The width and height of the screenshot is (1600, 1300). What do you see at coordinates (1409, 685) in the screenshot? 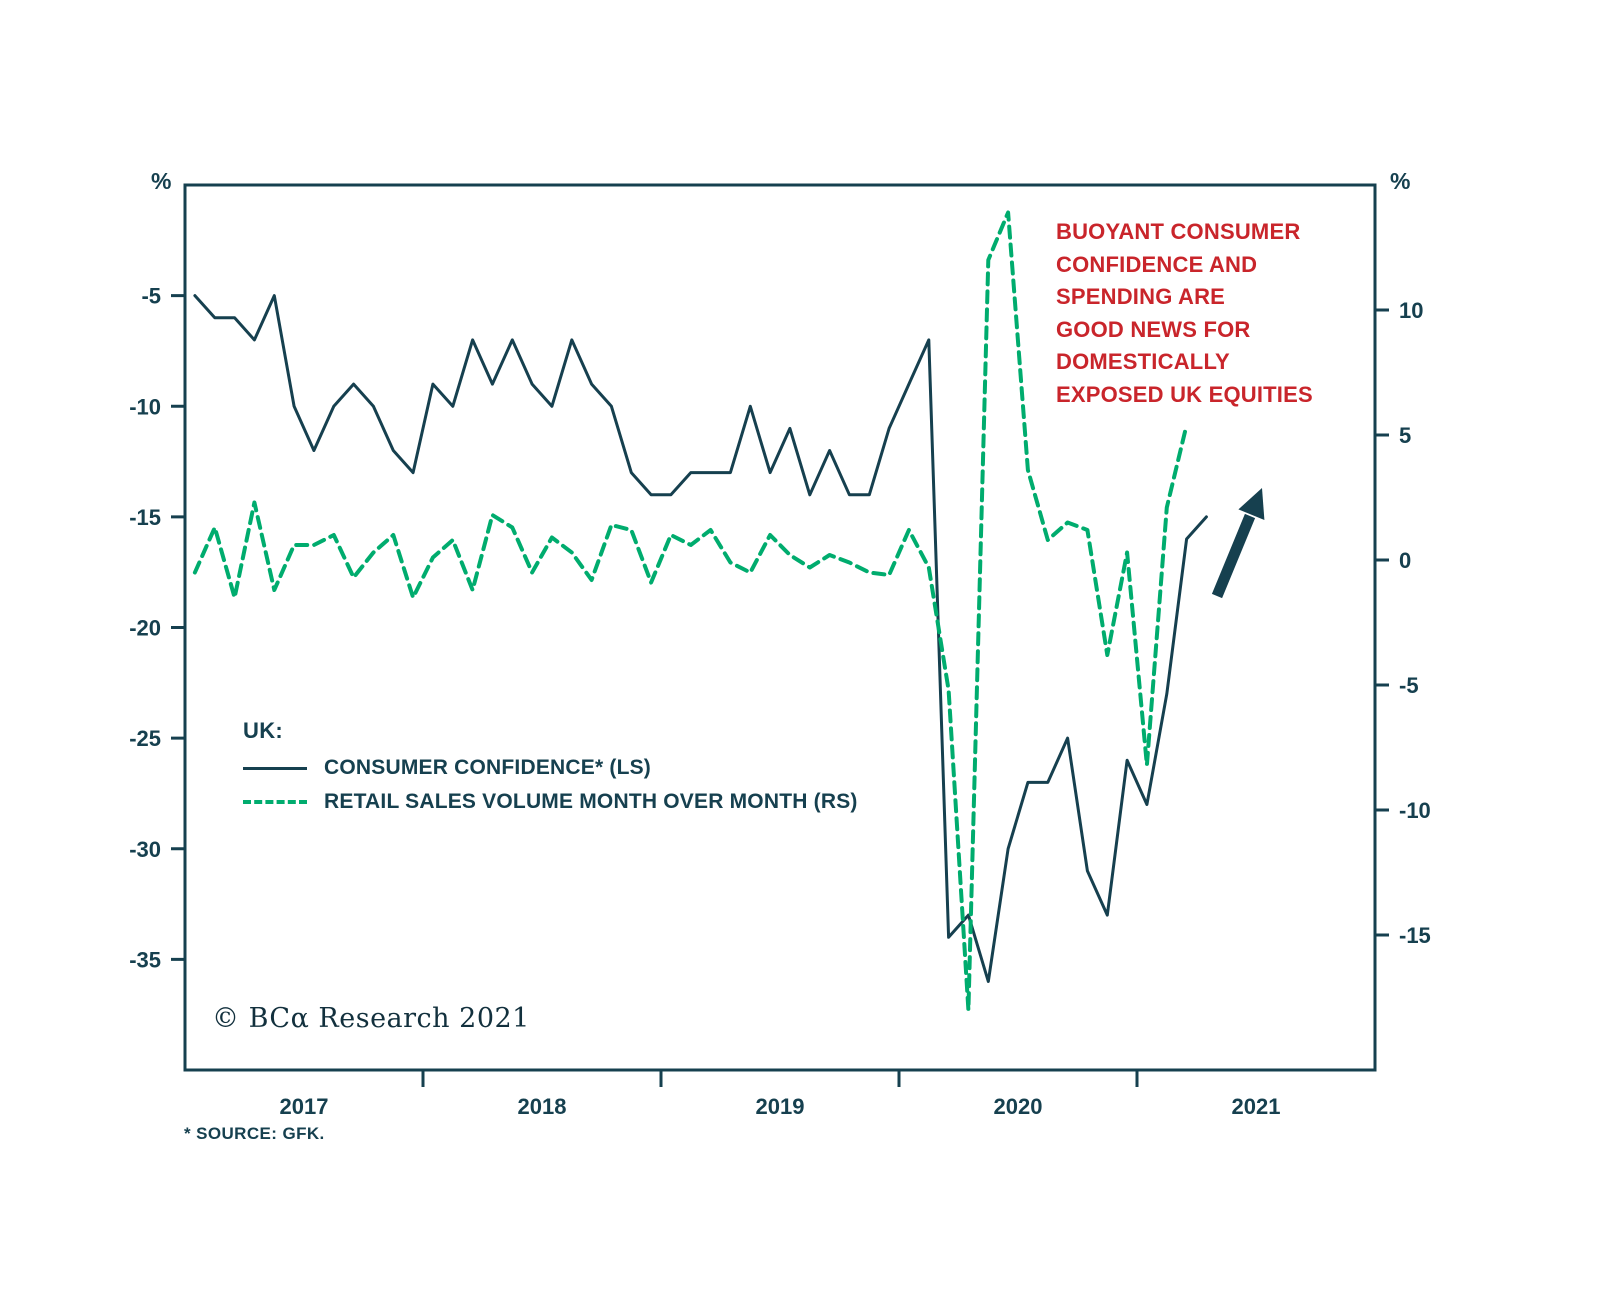
I see `right-axis-tick-label: -5` at bounding box center [1409, 685].